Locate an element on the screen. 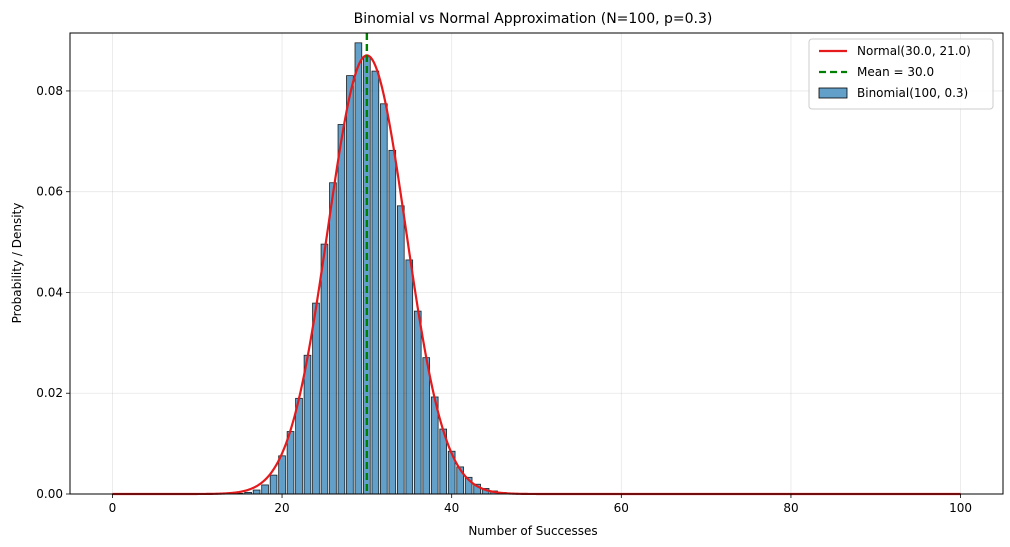 Image resolution: width=1010 pixels, height=547 pixels. legend-normal-label: Normal(30.0, 21.0) is located at coordinates (914, 51).